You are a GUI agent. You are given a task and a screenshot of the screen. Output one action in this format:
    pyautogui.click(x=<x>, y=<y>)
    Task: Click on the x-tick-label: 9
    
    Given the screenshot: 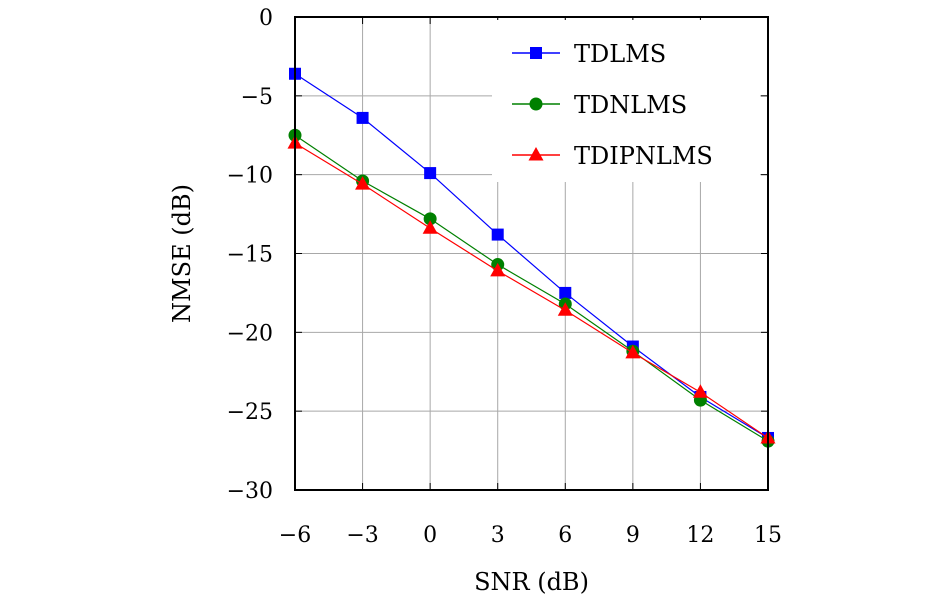 What is the action you would take?
    pyautogui.click(x=633, y=535)
    